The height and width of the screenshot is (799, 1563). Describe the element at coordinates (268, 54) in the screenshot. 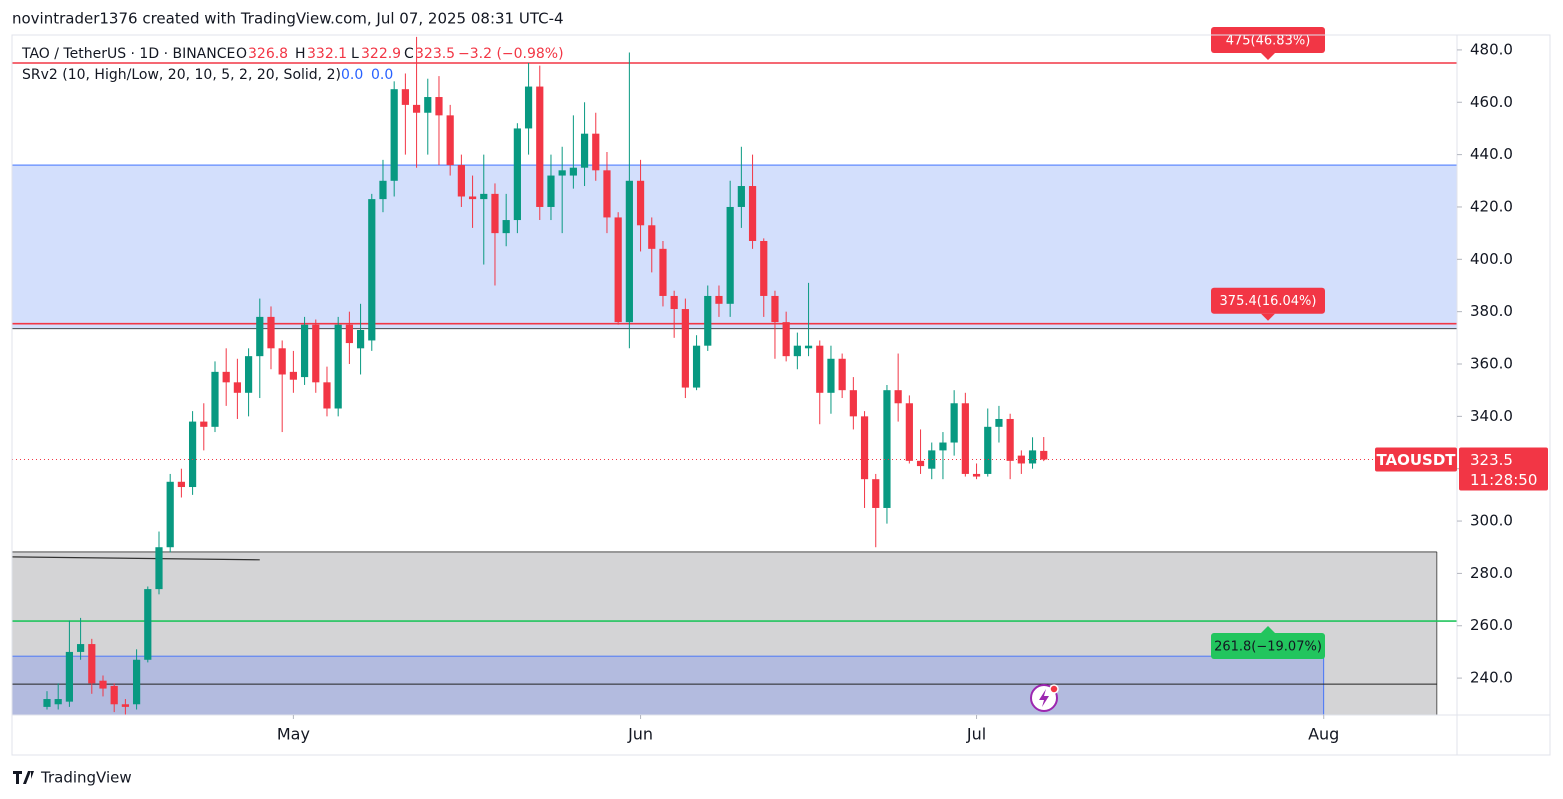

I see `legend-open: 326.8` at that location.